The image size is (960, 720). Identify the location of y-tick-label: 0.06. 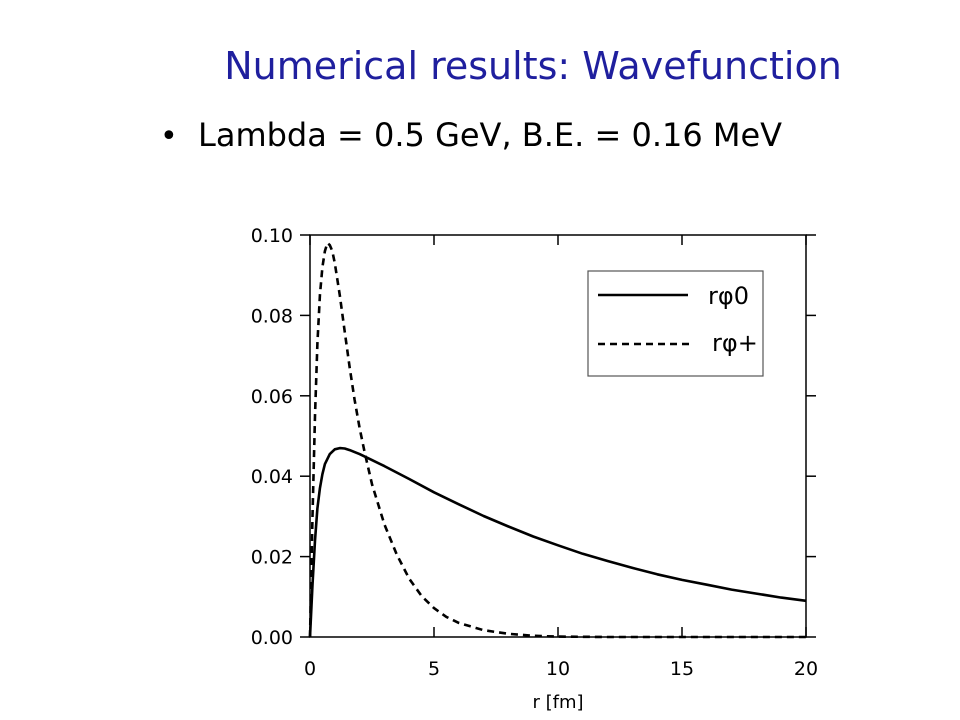
(272, 397).